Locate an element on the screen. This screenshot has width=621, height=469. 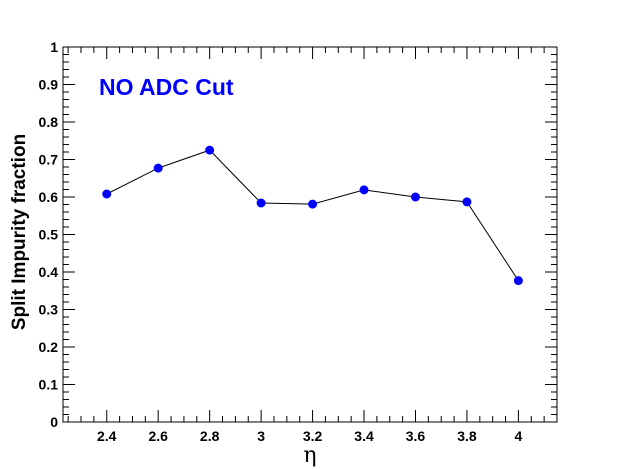
y-tick-label: 0.1 is located at coordinates (49, 385).